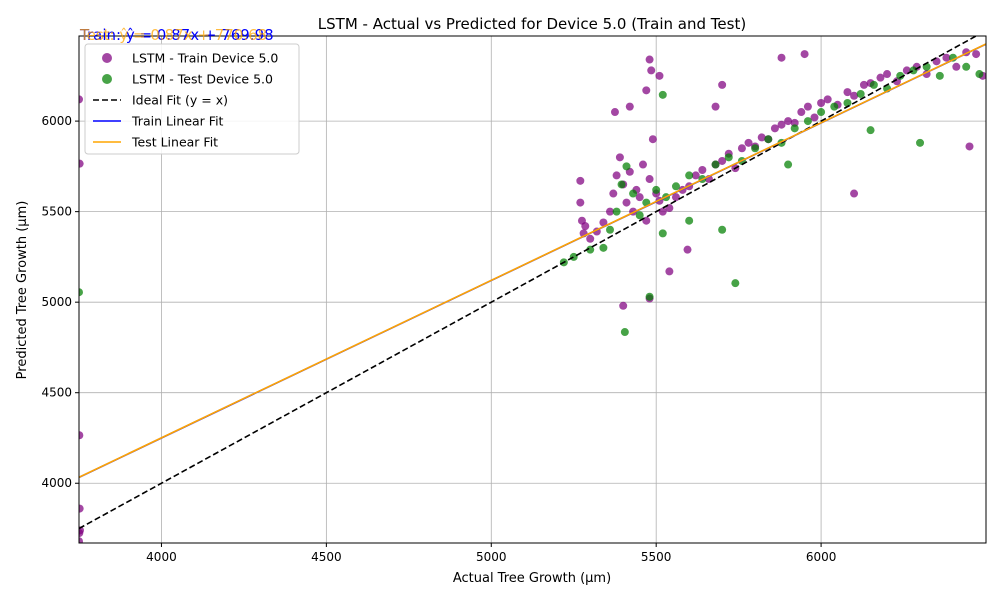  Describe the element at coordinates (161, 557) in the screenshot. I see `x-tick-label: 4000` at that location.